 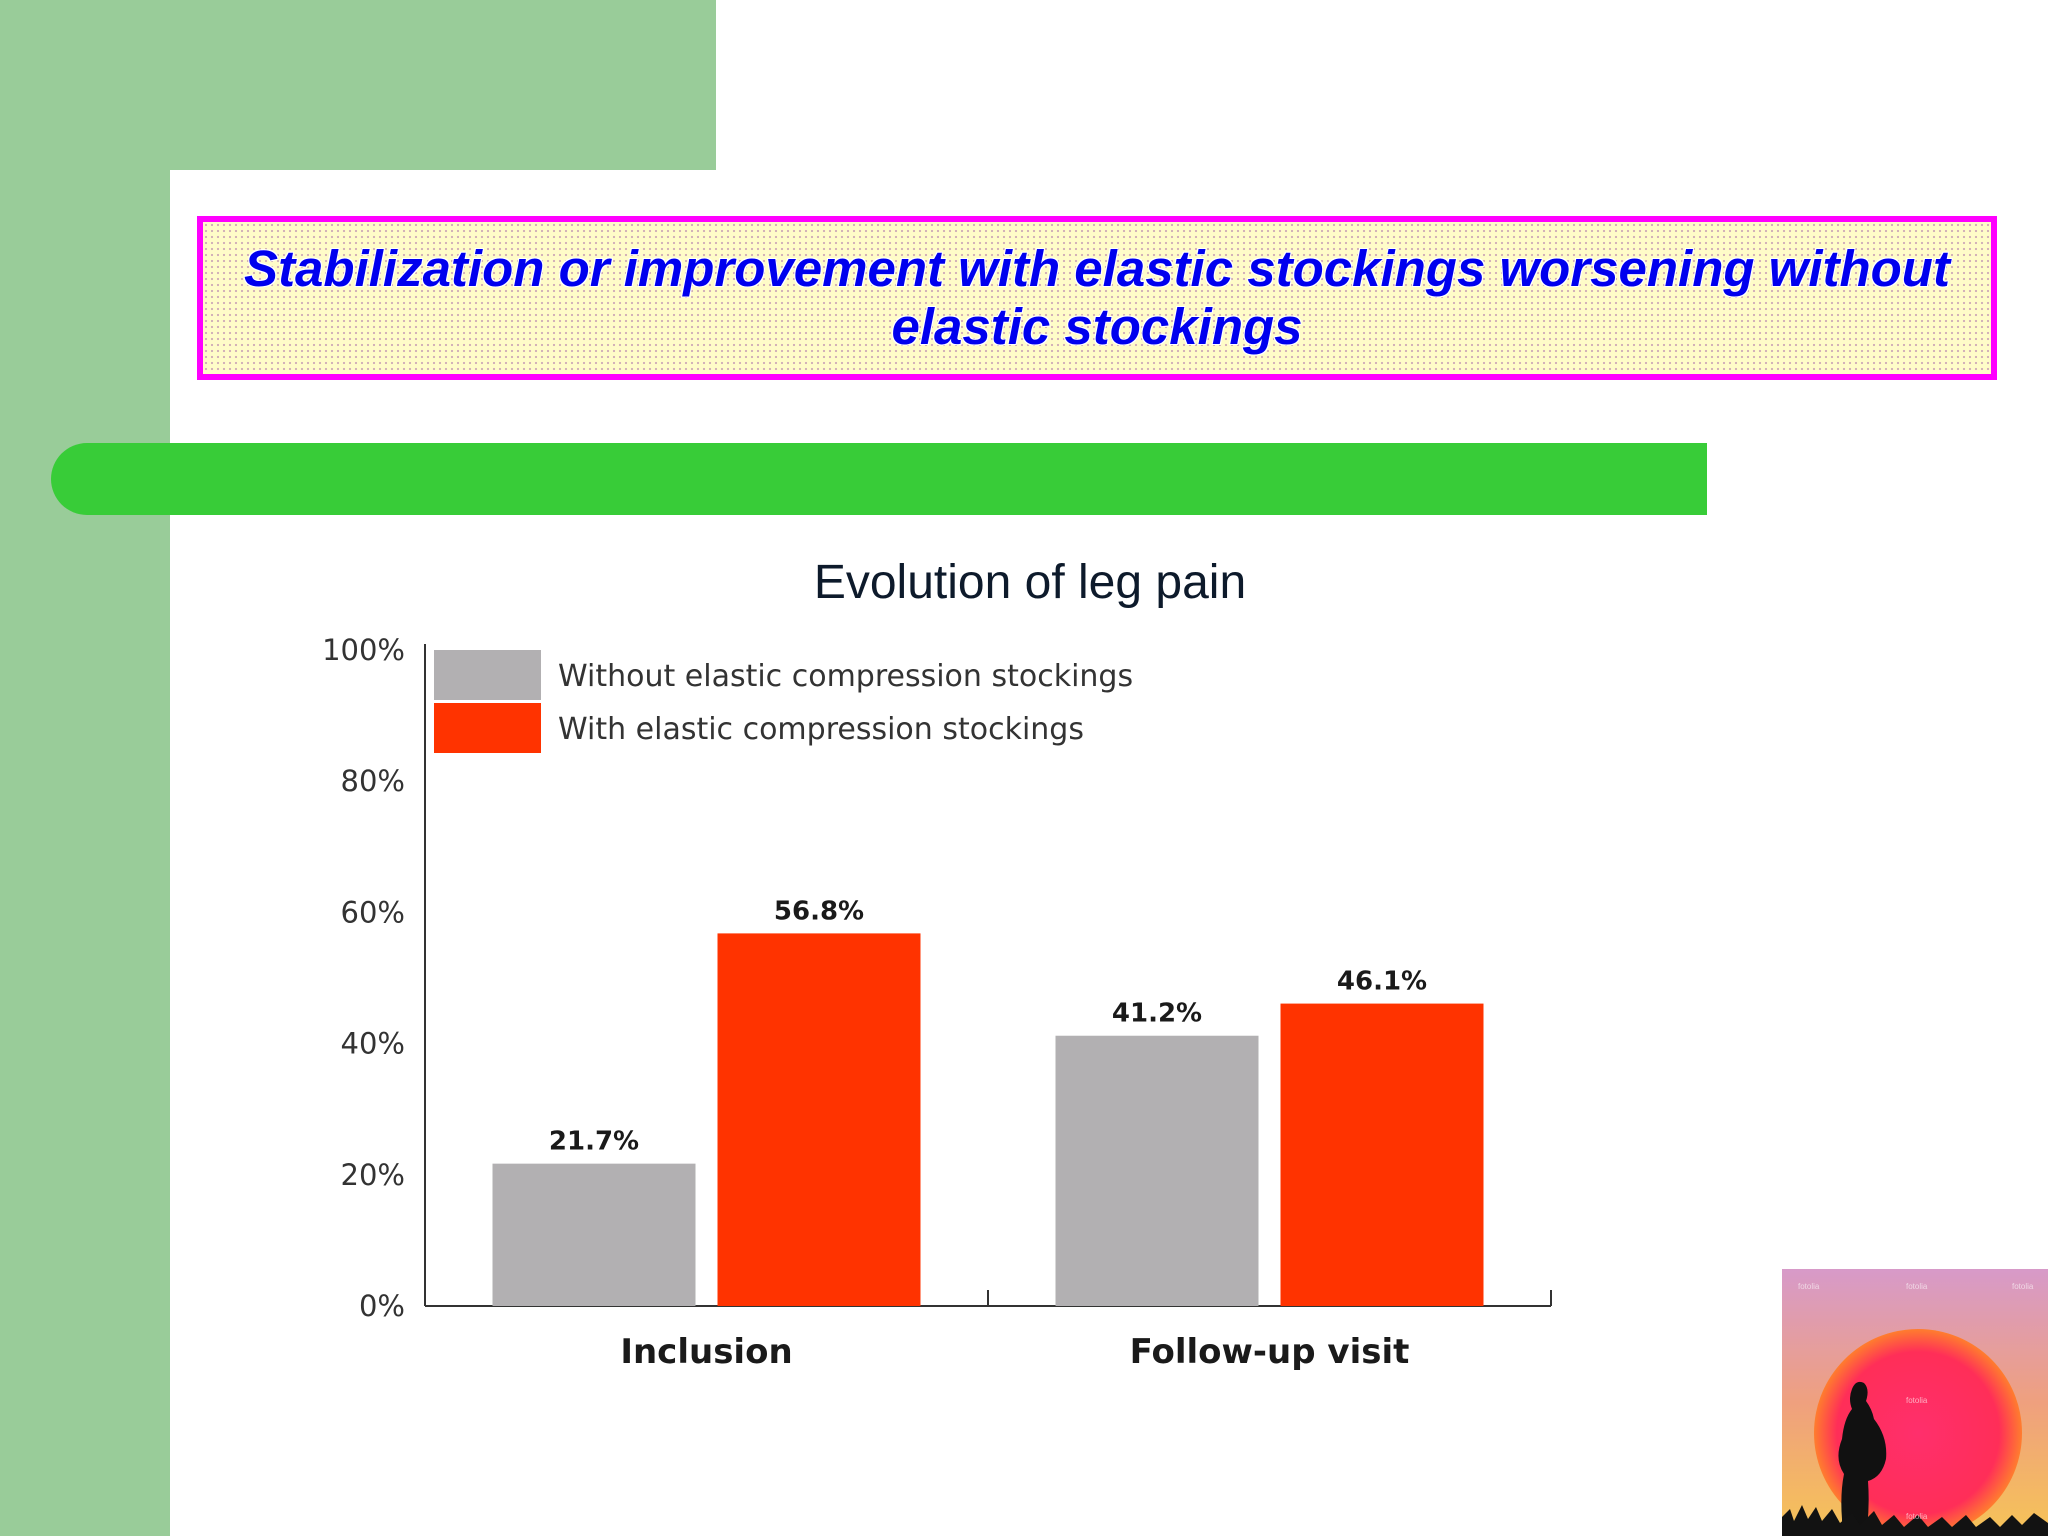 What do you see at coordinates (1030, 582) in the screenshot?
I see `chart-title: Evolution of leg pain` at bounding box center [1030, 582].